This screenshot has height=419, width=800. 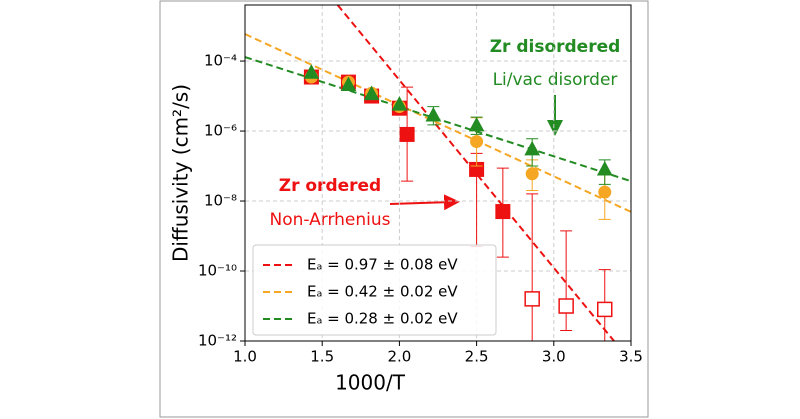 What do you see at coordinates (217, 271) in the screenshot?
I see `y-tick-label: 10⁻¹⁰` at bounding box center [217, 271].